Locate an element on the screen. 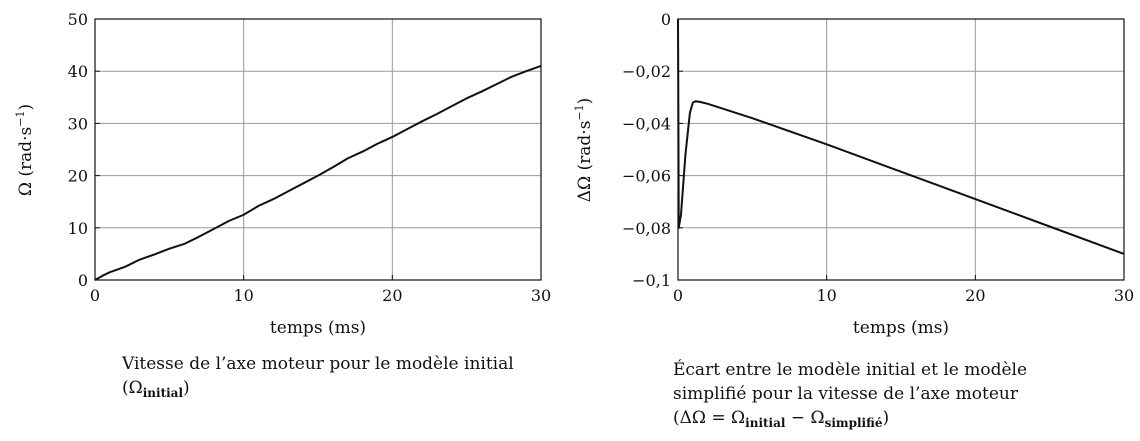 The height and width of the screenshot is (441, 1140). y-tick-label: −0,06 is located at coordinates (646, 176).